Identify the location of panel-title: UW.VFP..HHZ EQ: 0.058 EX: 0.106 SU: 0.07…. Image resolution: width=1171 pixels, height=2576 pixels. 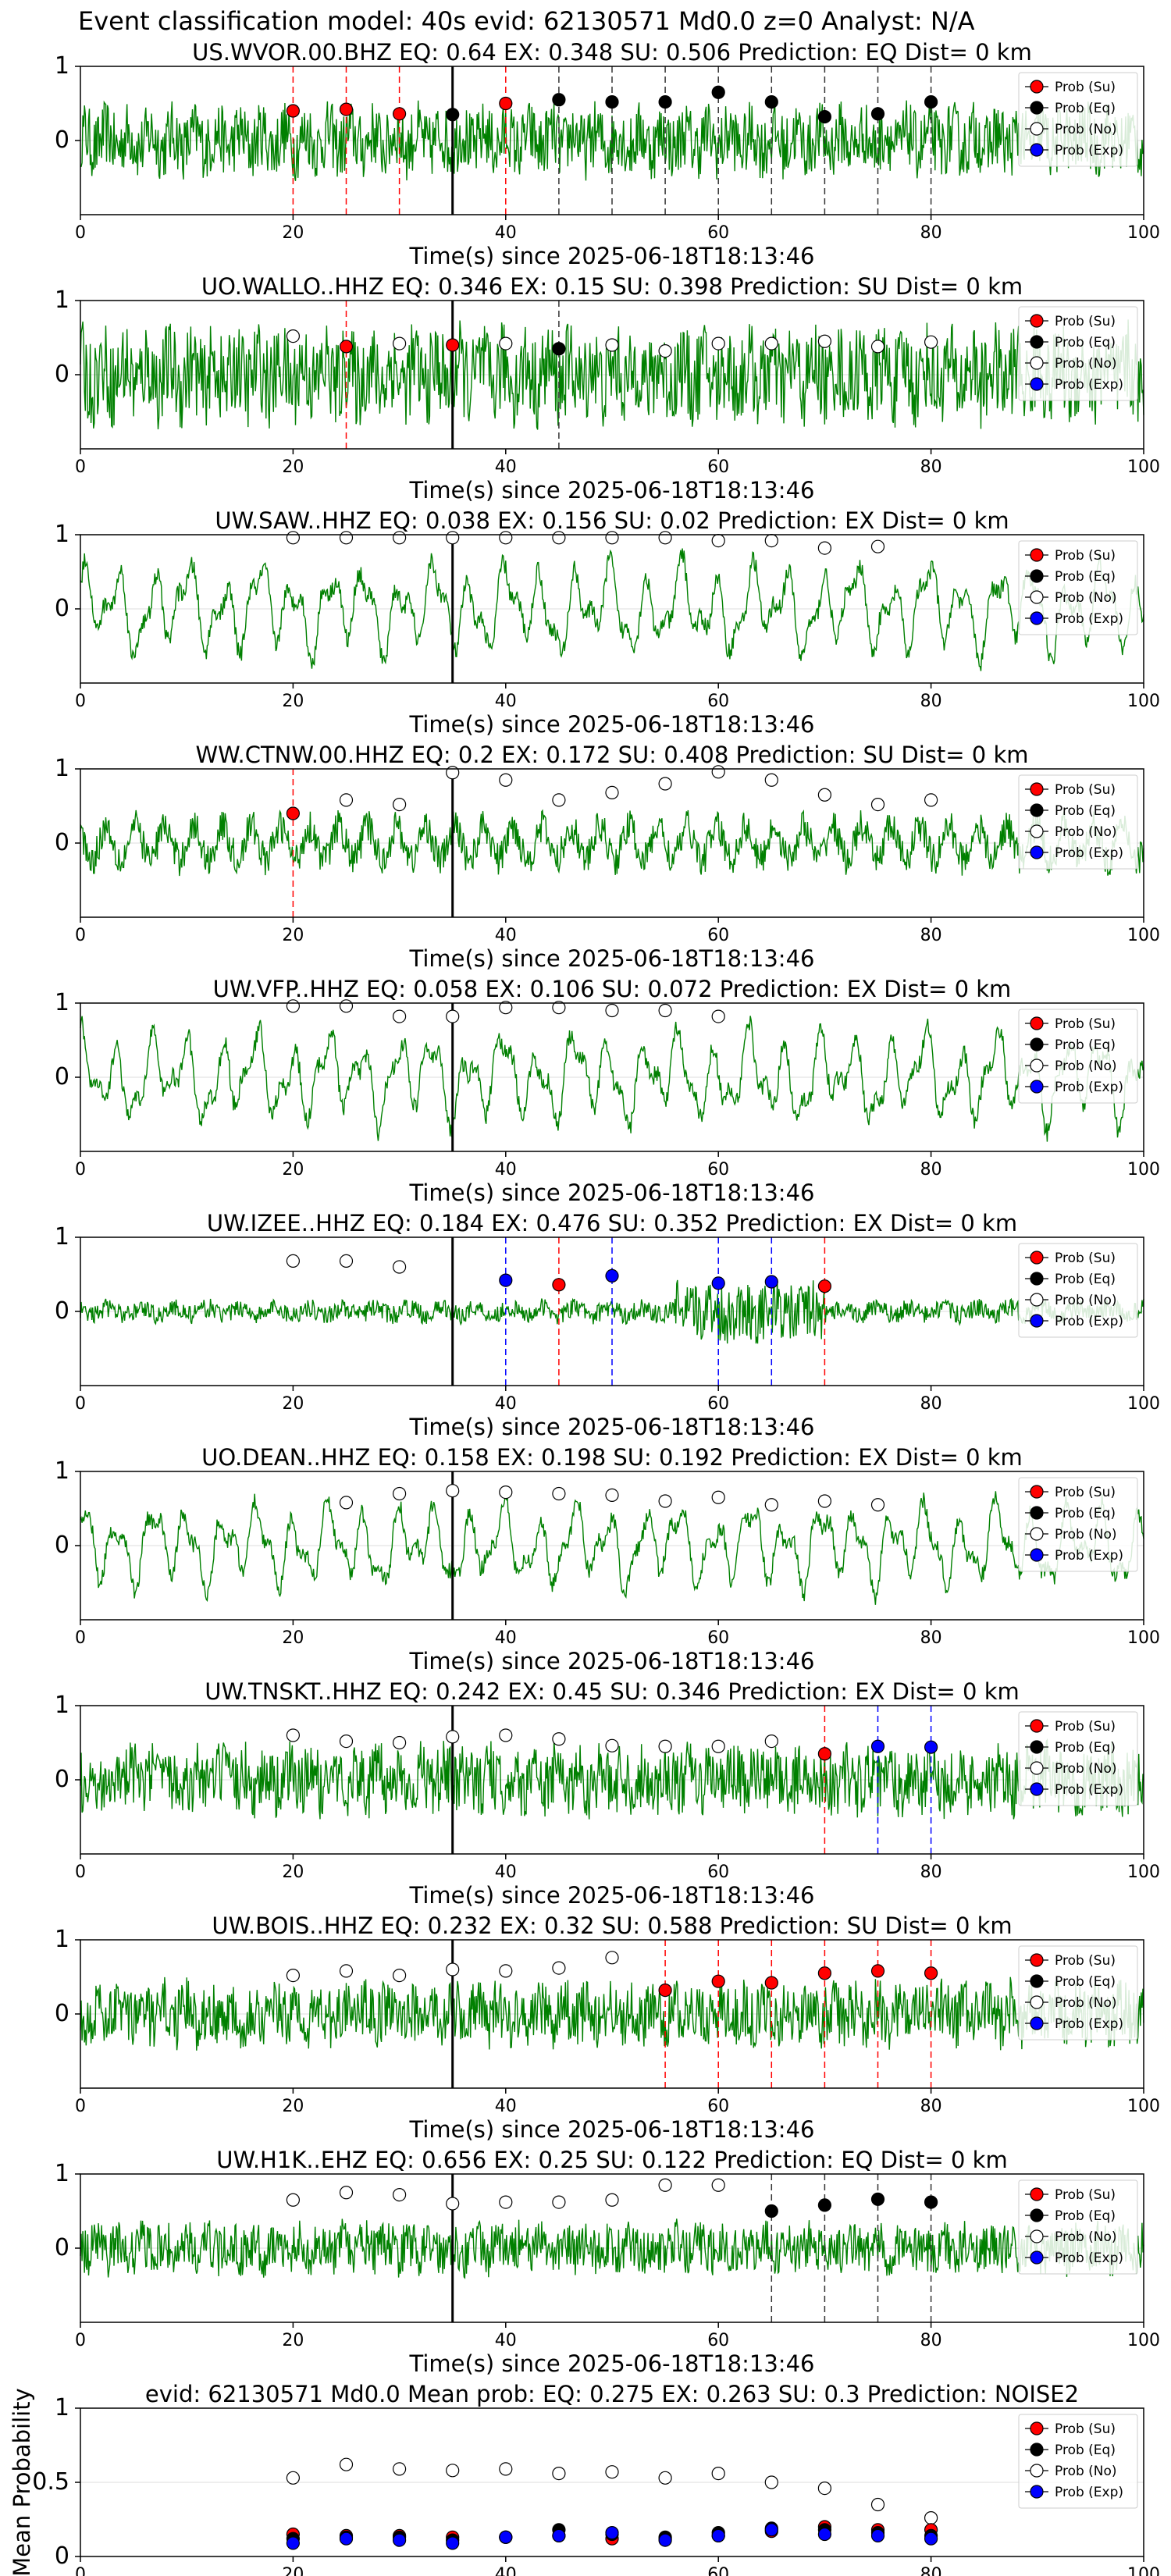
(612, 989).